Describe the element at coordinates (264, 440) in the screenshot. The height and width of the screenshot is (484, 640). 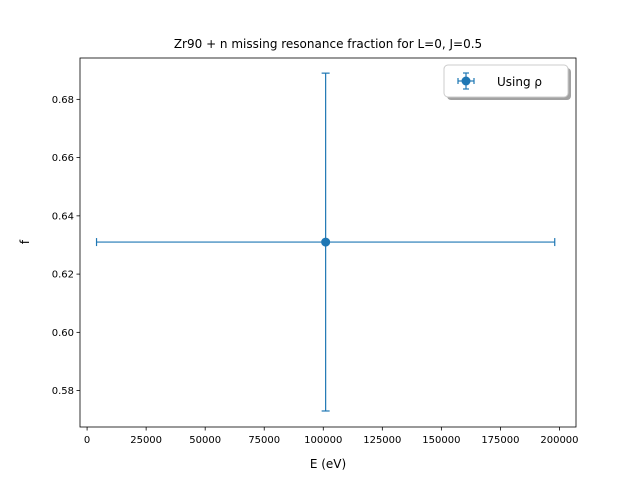
I see `x-tick-label: 75000` at that location.